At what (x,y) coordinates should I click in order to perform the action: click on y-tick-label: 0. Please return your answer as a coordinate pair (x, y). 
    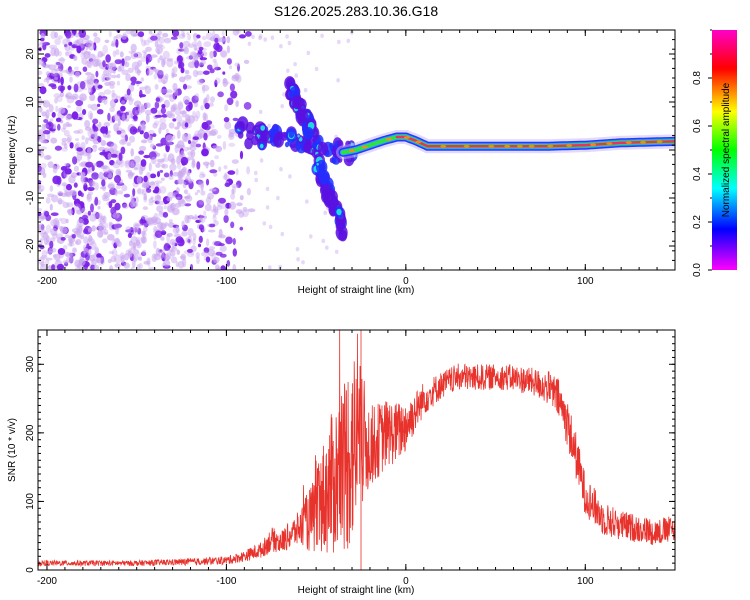
    Looking at the image, I should click on (30, 150).